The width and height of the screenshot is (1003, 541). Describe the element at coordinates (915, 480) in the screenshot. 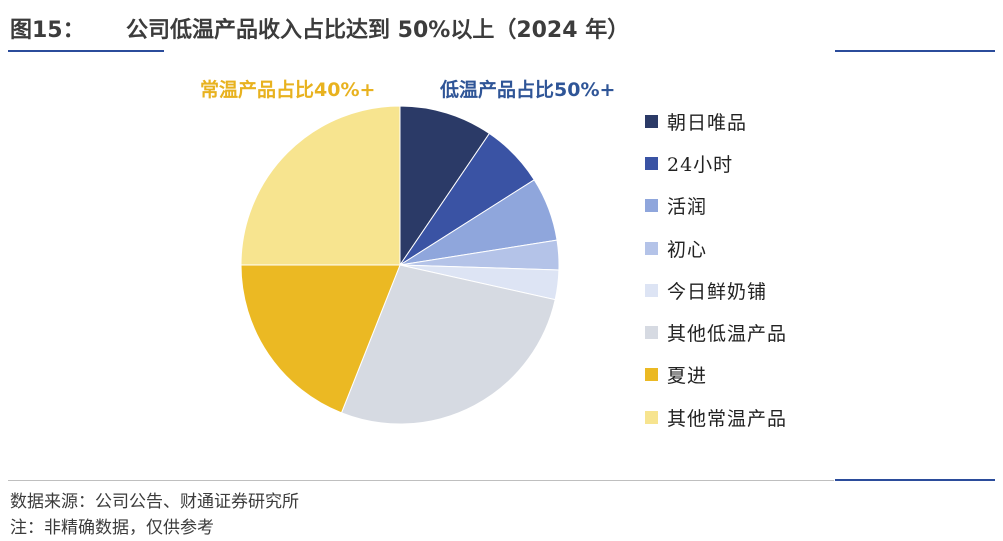

I see `footer-rule-accent` at that location.